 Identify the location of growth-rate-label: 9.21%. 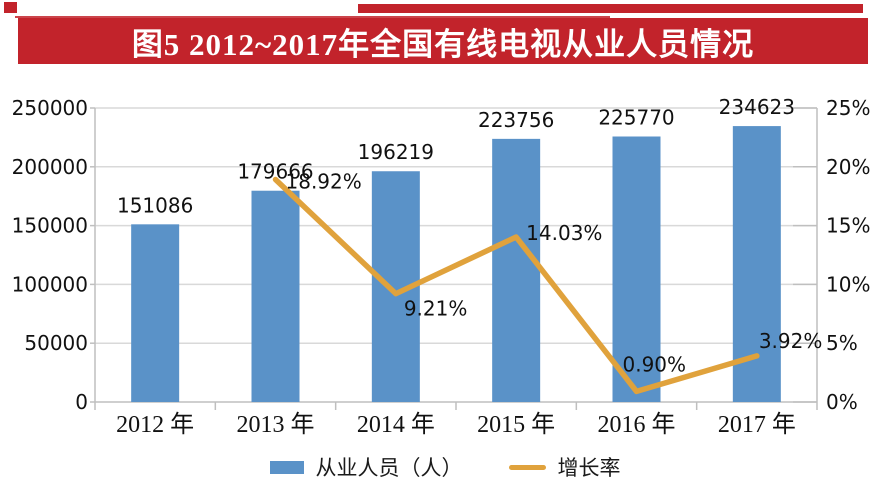
(436, 309).